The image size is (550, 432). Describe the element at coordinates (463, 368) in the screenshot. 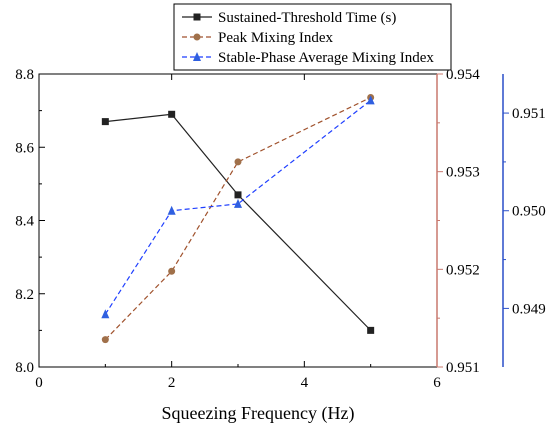

I see `y2-tick-label: 0.951` at that location.